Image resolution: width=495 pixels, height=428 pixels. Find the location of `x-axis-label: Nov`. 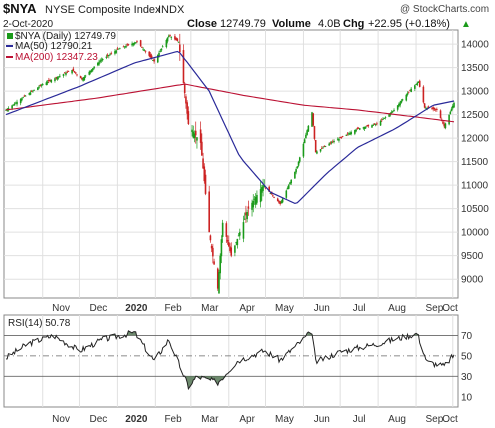

x-axis-label: Nov is located at coordinates (61, 308).